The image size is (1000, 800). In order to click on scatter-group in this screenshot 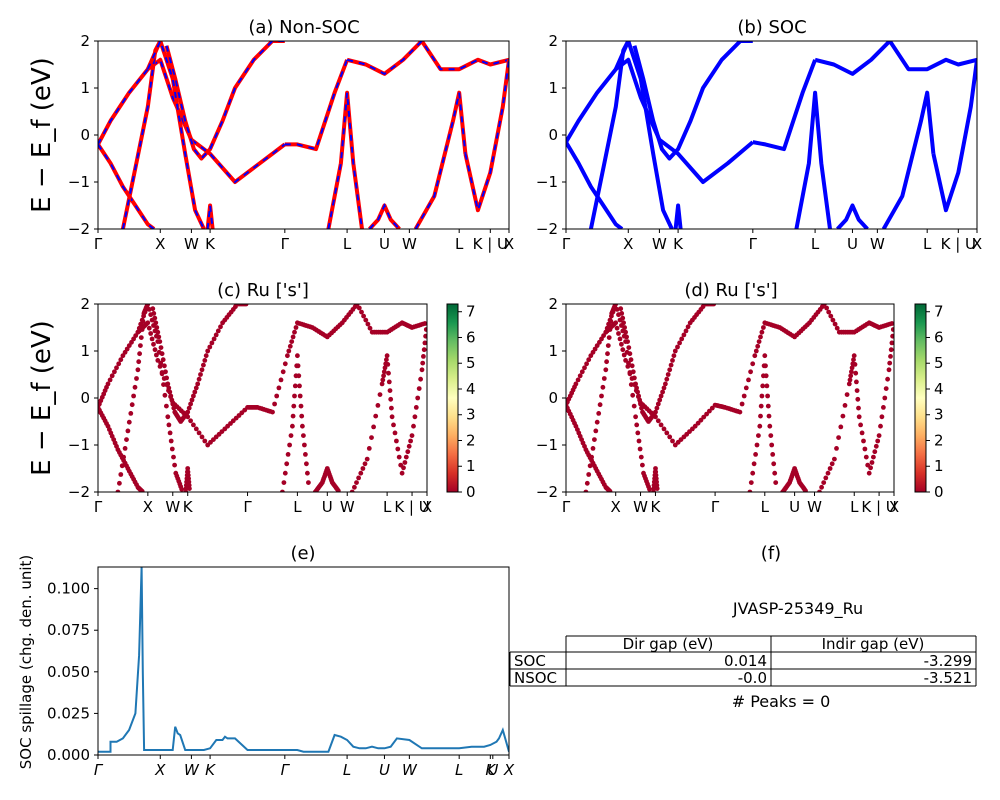, I will do `click(262, 398)`.